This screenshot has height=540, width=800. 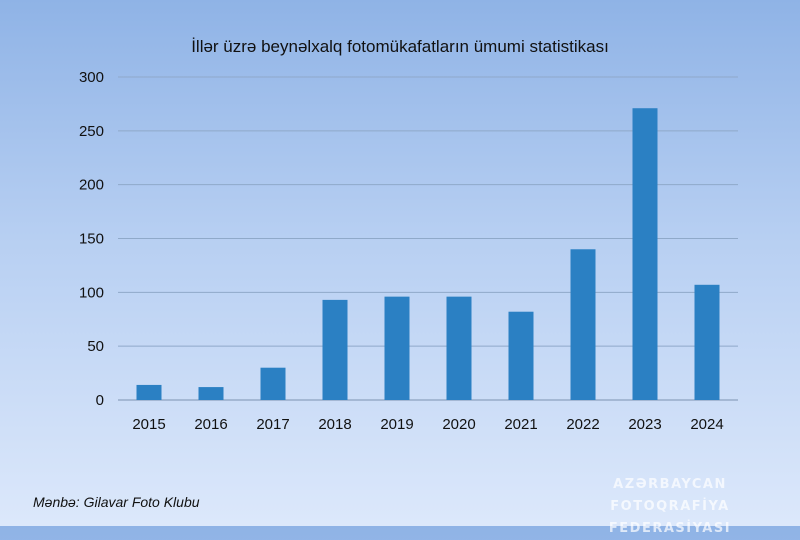 What do you see at coordinates (91, 131) in the screenshot?
I see `y-tick-label: 250` at bounding box center [91, 131].